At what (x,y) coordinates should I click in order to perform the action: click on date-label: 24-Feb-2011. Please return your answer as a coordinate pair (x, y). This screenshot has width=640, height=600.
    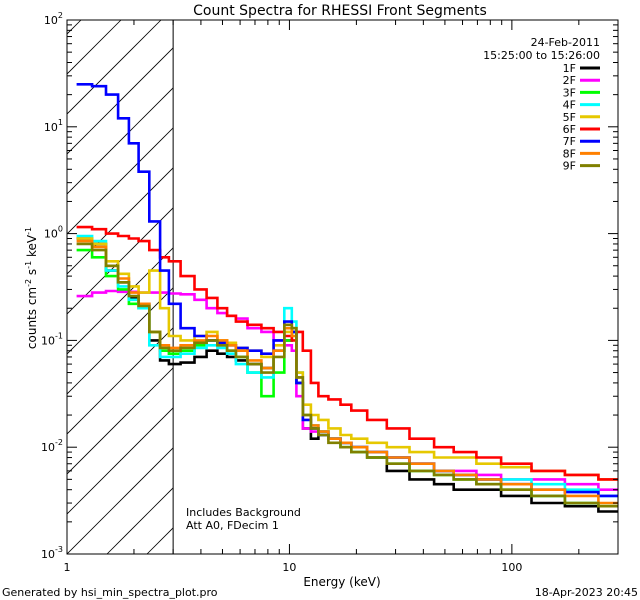
    Looking at the image, I should click on (565, 42).